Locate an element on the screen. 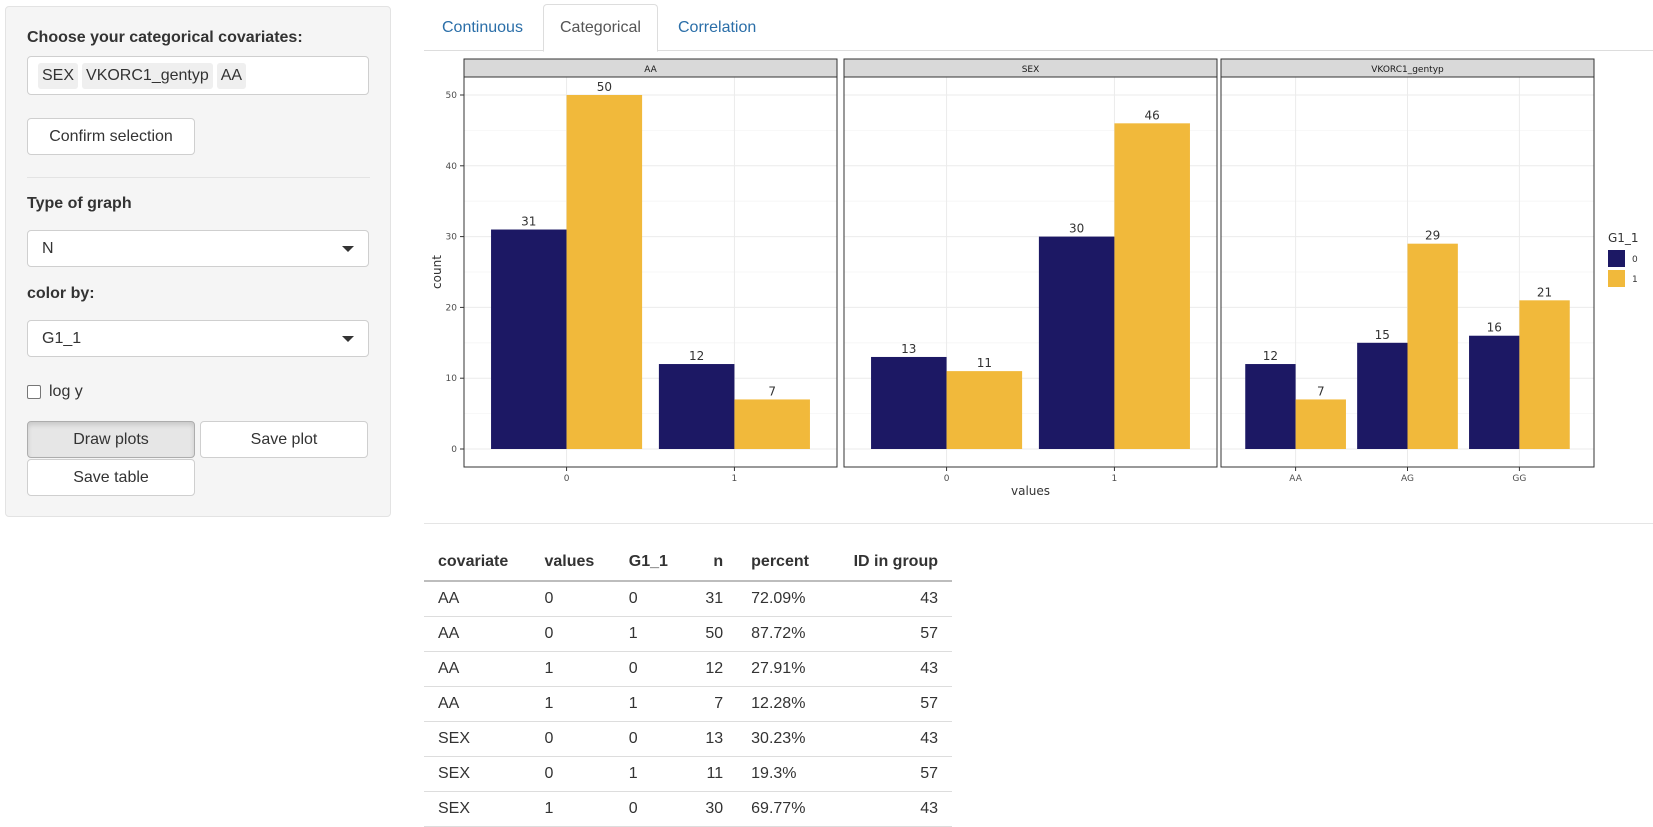  covariates-label: Choose your categorical covariates: is located at coordinates (165, 37).